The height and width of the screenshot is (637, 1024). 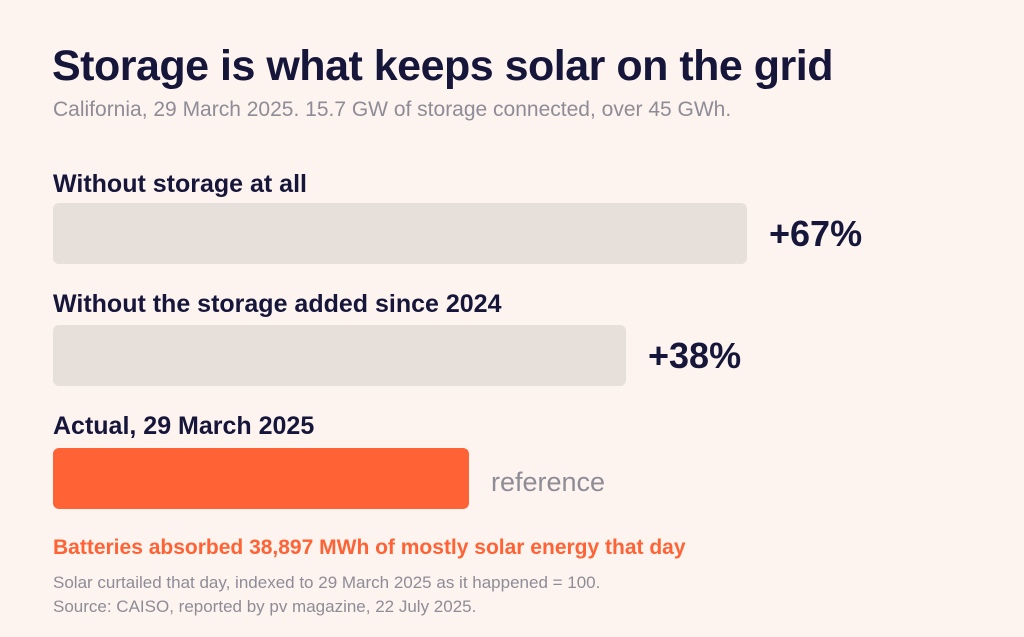 What do you see at coordinates (184, 426) in the screenshot?
I see `bar-label: Actual, 29 March 2025` at bounding box center [184, 426].